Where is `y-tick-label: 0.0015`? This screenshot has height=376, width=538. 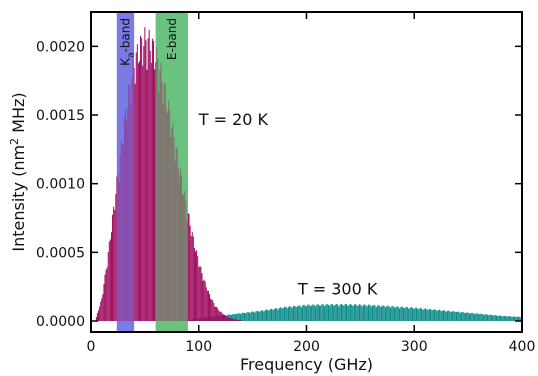 y-tick-label: 0.0015 is located at coordinates (60, 116).